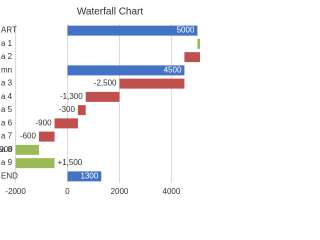 The width and height of the screenshot is (320, 240). I want to click on category-label: END, so click(9, 175).